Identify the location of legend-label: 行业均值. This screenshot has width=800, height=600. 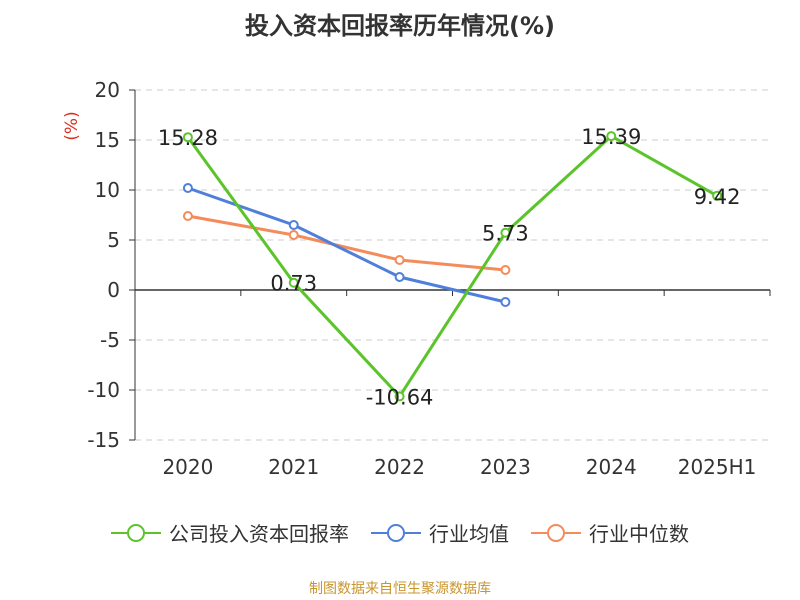
(469, 534).